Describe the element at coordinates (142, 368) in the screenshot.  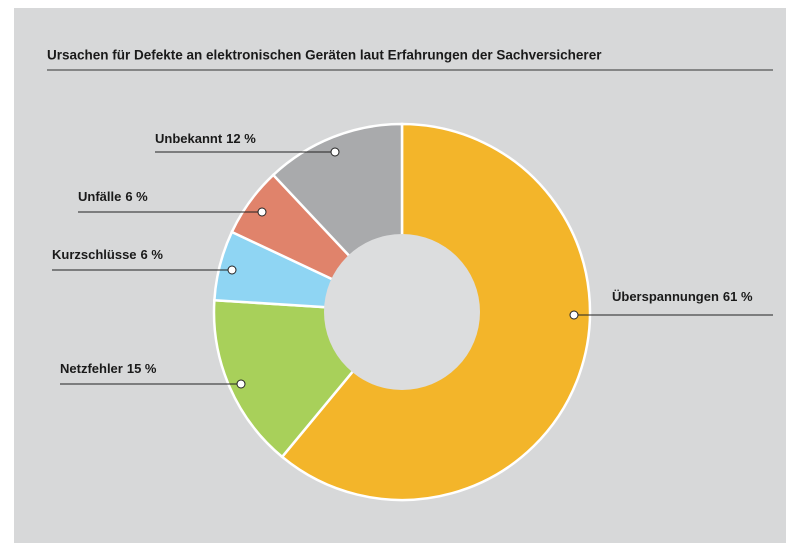
I see `value-label: 15 %` at that location.